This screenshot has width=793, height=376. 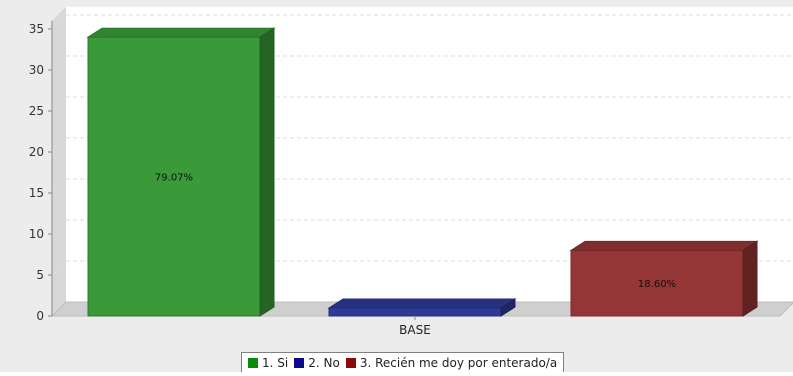 What do you see at coordinates (253, 362) in the screenshot?
I see `legend-swatch-si` at bounding box center [253, 362].